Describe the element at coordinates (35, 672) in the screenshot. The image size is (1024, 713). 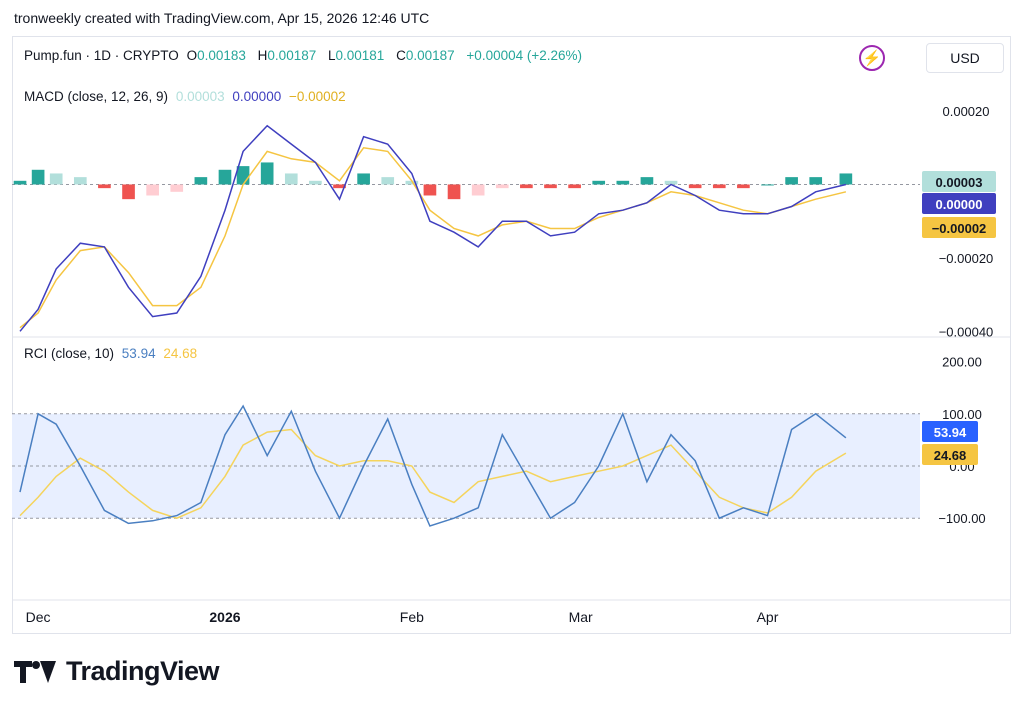
I see `tradingview-logo-icon` at that location.